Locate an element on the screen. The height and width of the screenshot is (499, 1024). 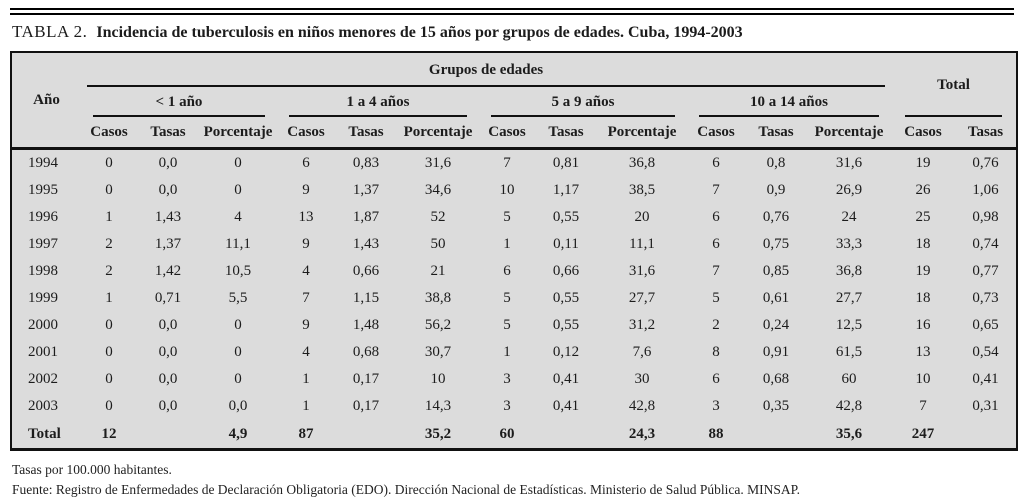
data-cell: 8 is located at coordinates (716, 352).